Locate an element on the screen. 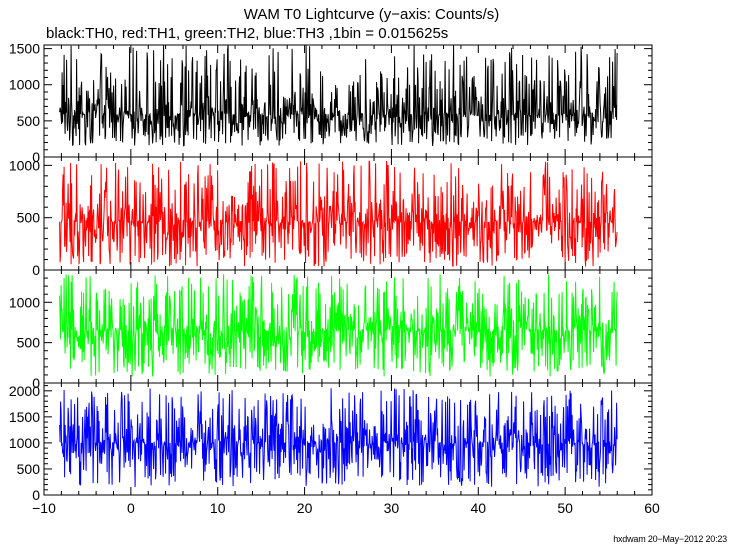  x-tick-label: 0 is located at coordinates (131, 508).